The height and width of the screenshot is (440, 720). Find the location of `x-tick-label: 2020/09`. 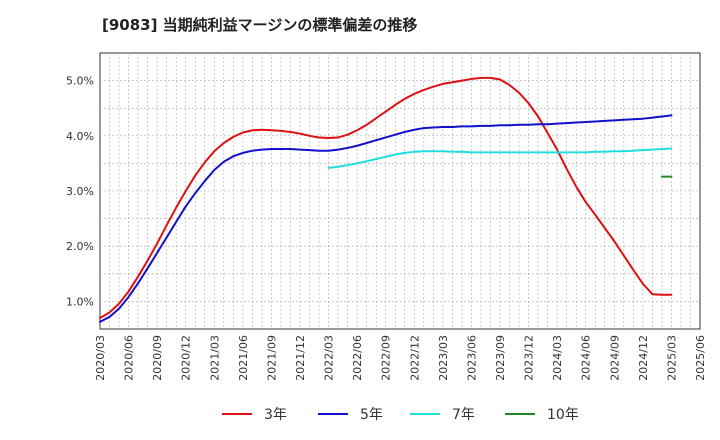

x-tick-label: 2020/09 is located at coordinates (157, 358).